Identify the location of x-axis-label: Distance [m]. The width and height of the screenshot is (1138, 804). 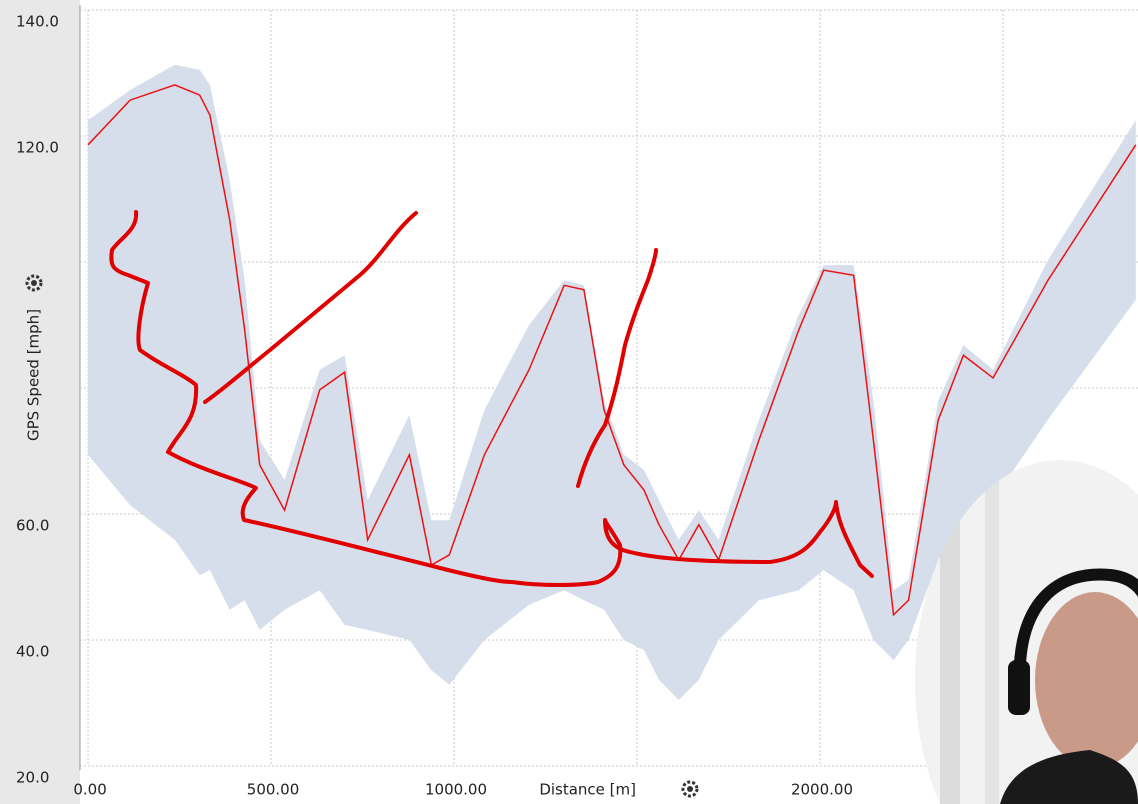
(587, 790).